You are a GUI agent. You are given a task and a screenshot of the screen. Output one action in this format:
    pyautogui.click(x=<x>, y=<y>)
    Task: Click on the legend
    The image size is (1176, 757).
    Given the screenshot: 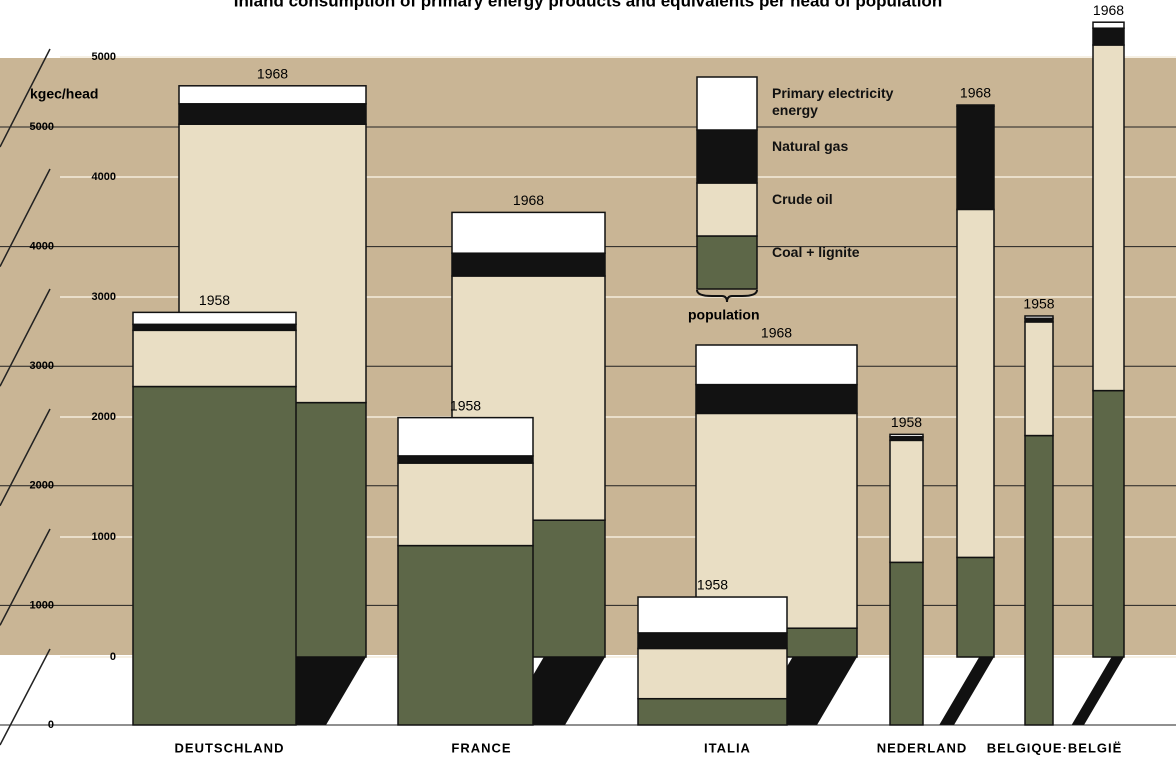 What is the action you would take?
    pyautogui.click(x=727, y=183)
    